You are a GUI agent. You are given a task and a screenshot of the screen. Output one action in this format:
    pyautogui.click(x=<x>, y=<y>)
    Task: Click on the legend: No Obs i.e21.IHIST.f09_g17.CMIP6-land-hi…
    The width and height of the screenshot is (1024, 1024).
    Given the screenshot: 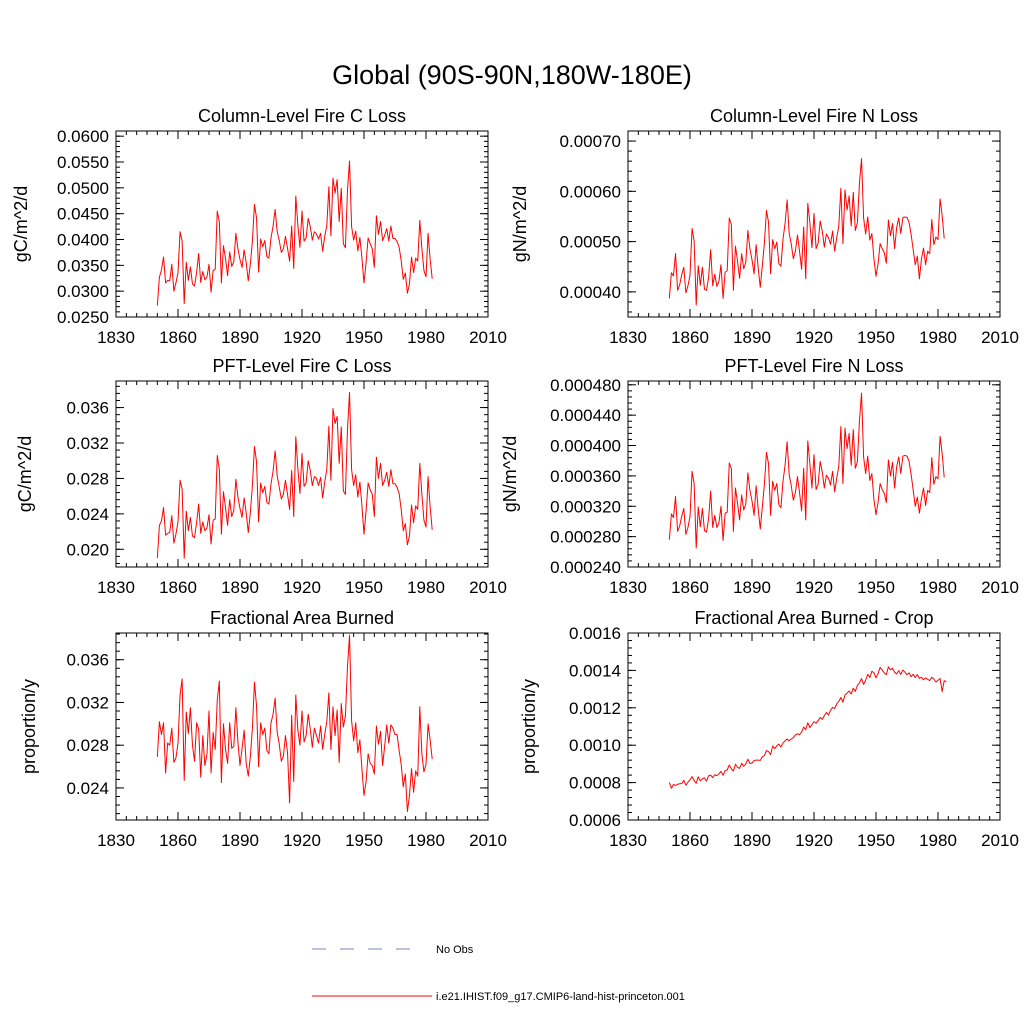 What is the action you would take?
    pyautogui.click(x=498, y=973)
    